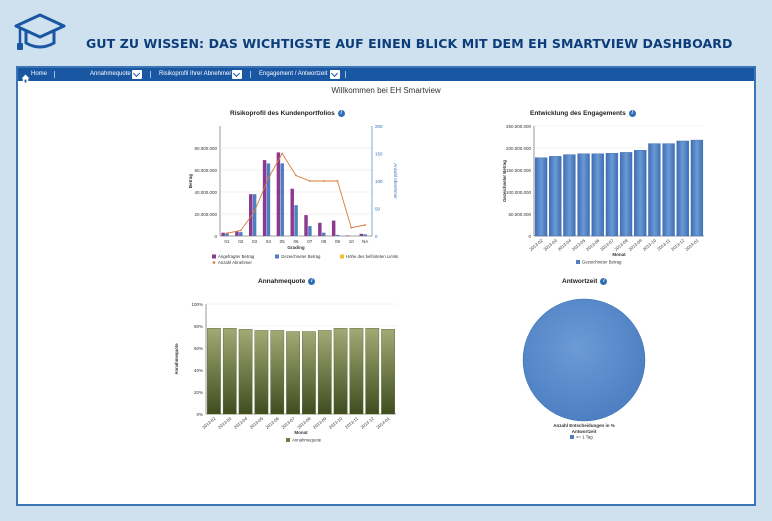 The height and width of the screenshot is (521, 772). I want to click on x-tick-label: 2013-07, so click(288, 423).